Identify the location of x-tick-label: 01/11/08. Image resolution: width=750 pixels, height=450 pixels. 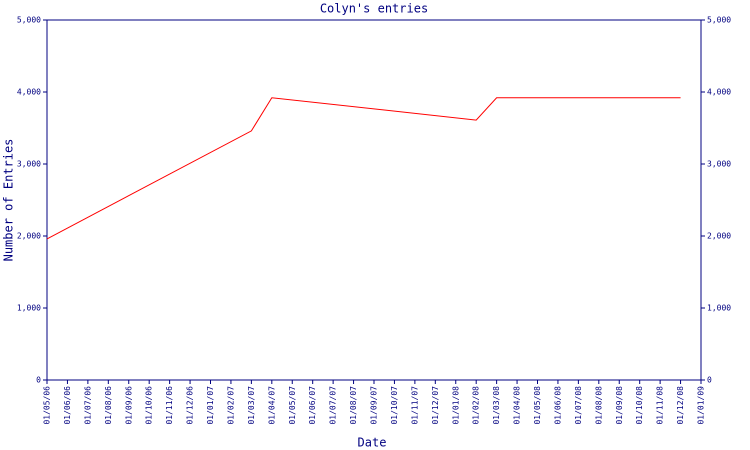
(660, 405).